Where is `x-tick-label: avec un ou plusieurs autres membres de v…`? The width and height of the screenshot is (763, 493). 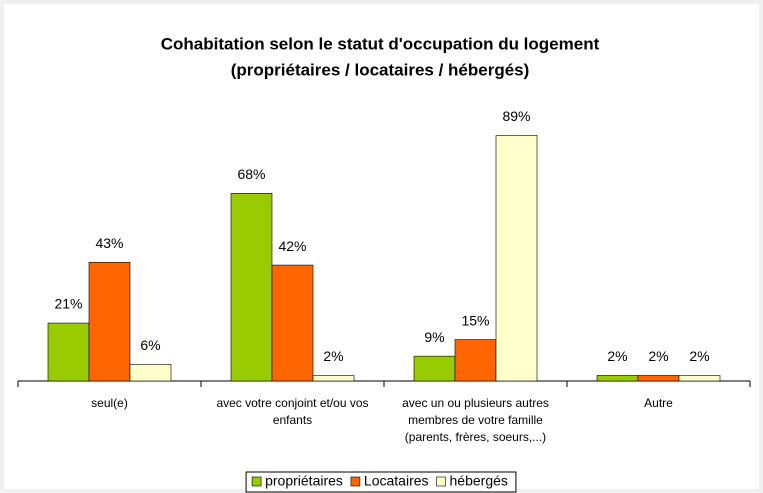
x-tick-label: avec un ou plusieurs autres membres de v… is located at coordinates (475, 420).